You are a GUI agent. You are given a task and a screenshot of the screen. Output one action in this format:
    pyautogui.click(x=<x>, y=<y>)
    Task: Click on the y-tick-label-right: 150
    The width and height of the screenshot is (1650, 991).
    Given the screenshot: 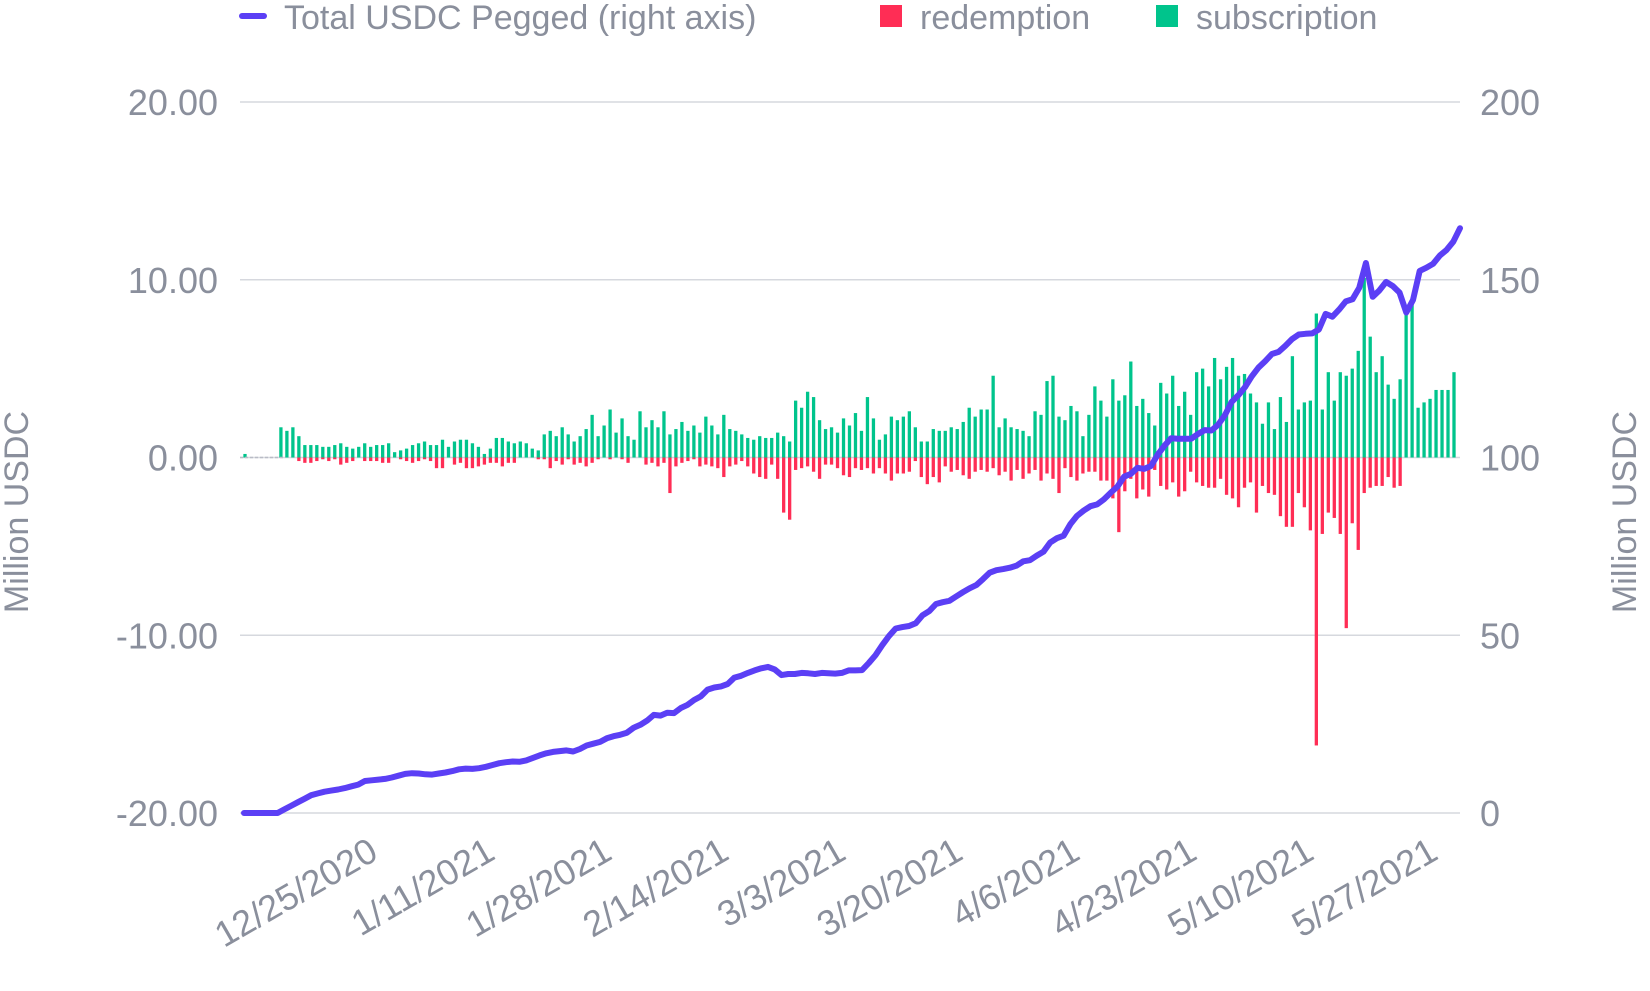 What is the action you would take?
    pyautogui.click(x=1510, y=280)
    